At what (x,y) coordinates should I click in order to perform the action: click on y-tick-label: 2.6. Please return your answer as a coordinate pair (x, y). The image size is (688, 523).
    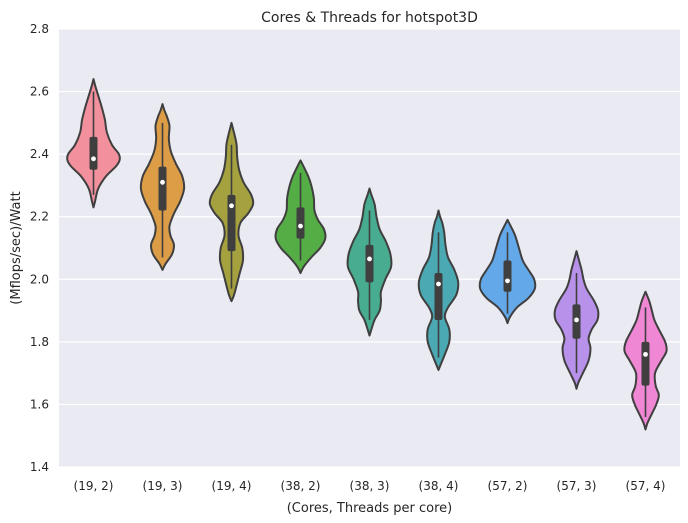
    Looking at the image, I should click on (39, 92).